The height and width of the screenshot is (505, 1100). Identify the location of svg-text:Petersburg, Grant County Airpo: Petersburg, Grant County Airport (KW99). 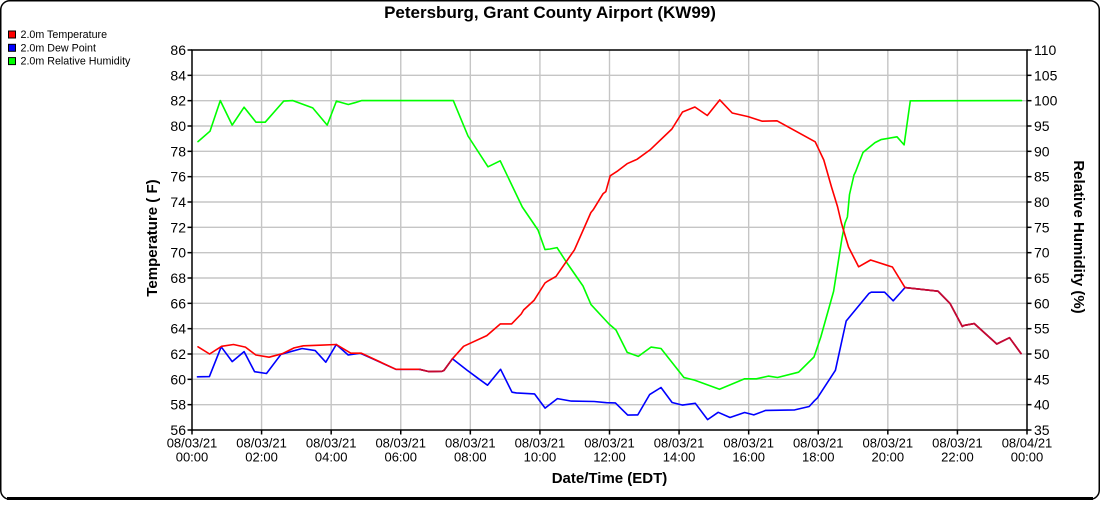
(550, 12).